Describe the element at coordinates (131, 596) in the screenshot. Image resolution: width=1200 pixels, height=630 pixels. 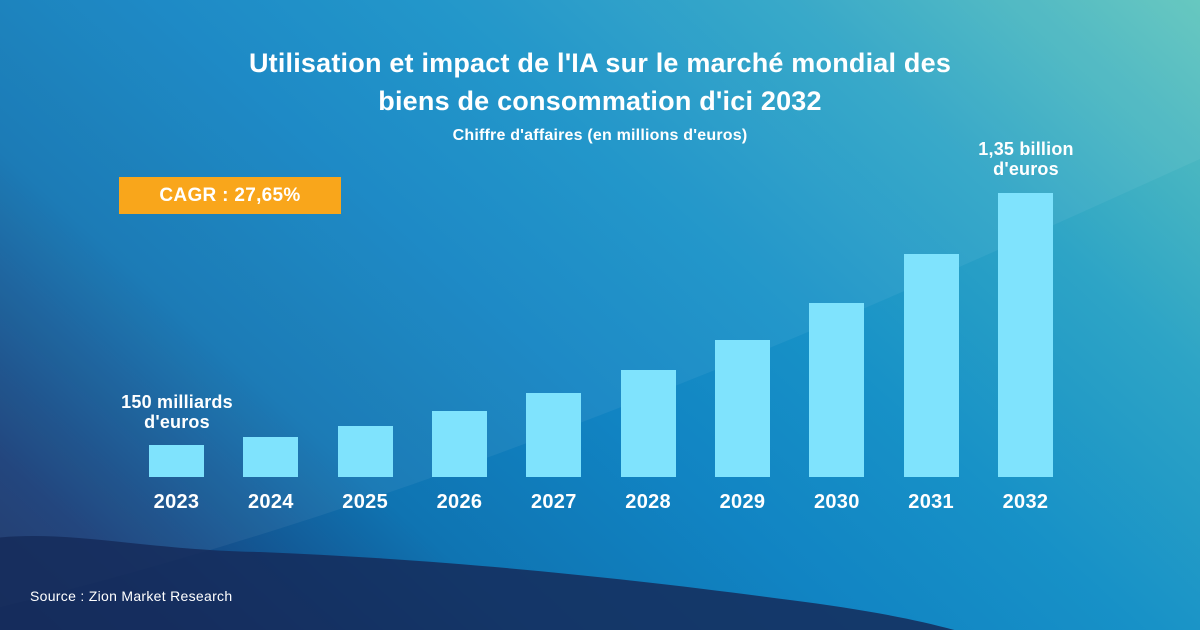
I see `source-credit: Source : Zion Market Research` at that location.